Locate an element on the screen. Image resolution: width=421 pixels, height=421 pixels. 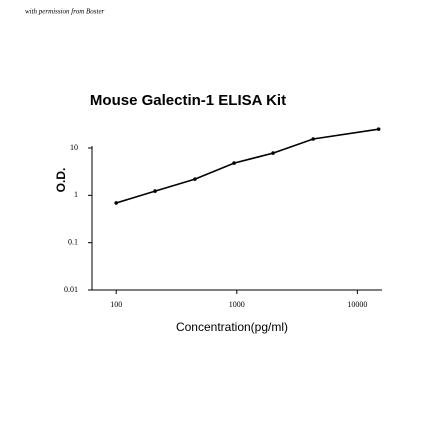
y-tick-label: 1 is located at coordinates (76, 194).